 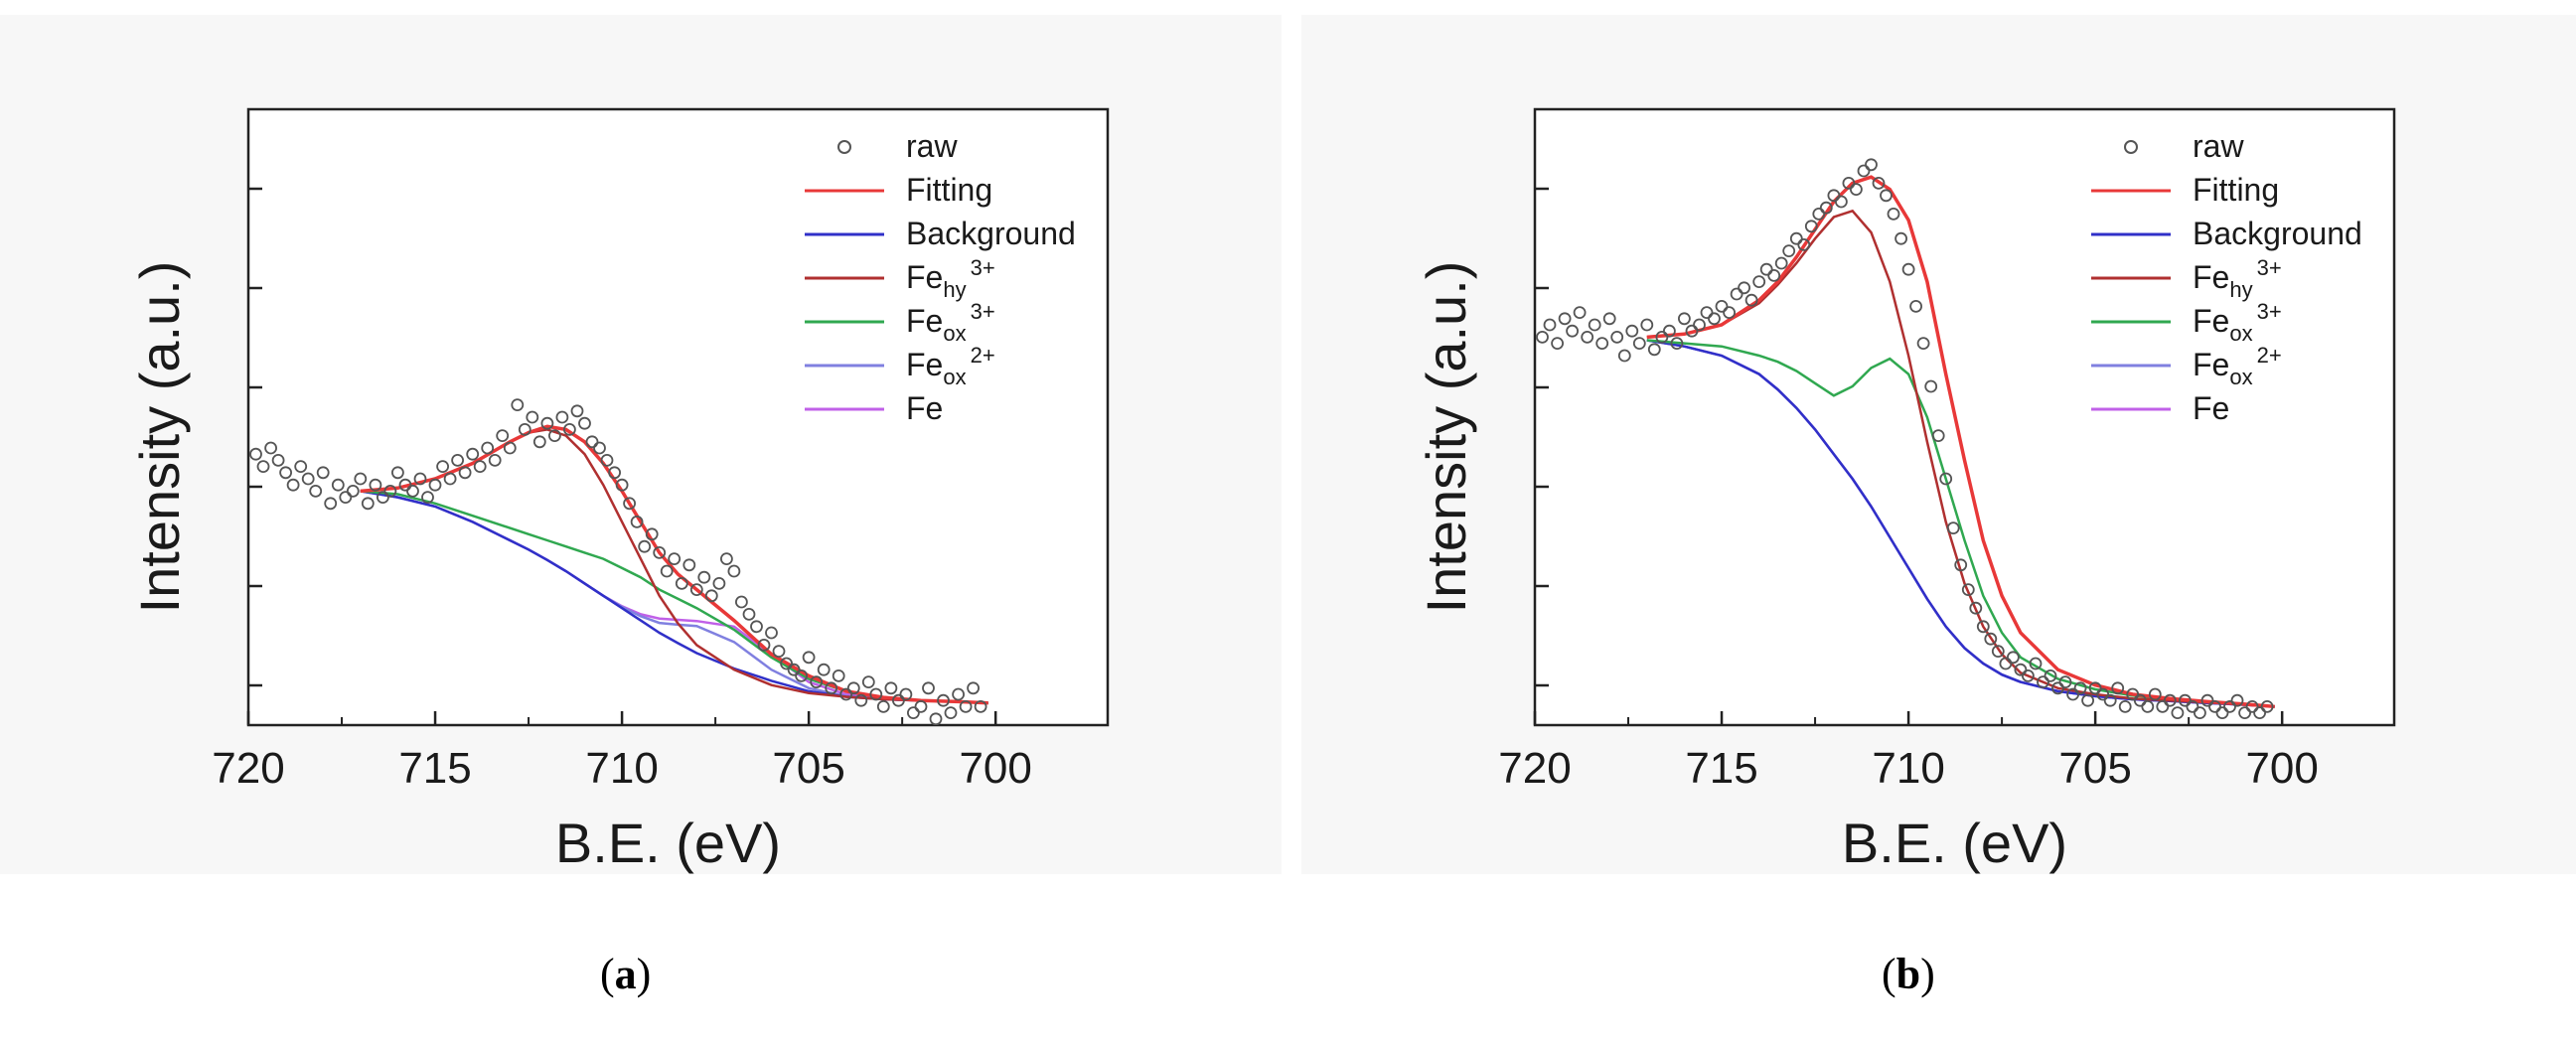 What do you see at coordinates (932, 146) in the screenshot?
I see `legend-label-raw: raw` at bounding box center [932, 146].